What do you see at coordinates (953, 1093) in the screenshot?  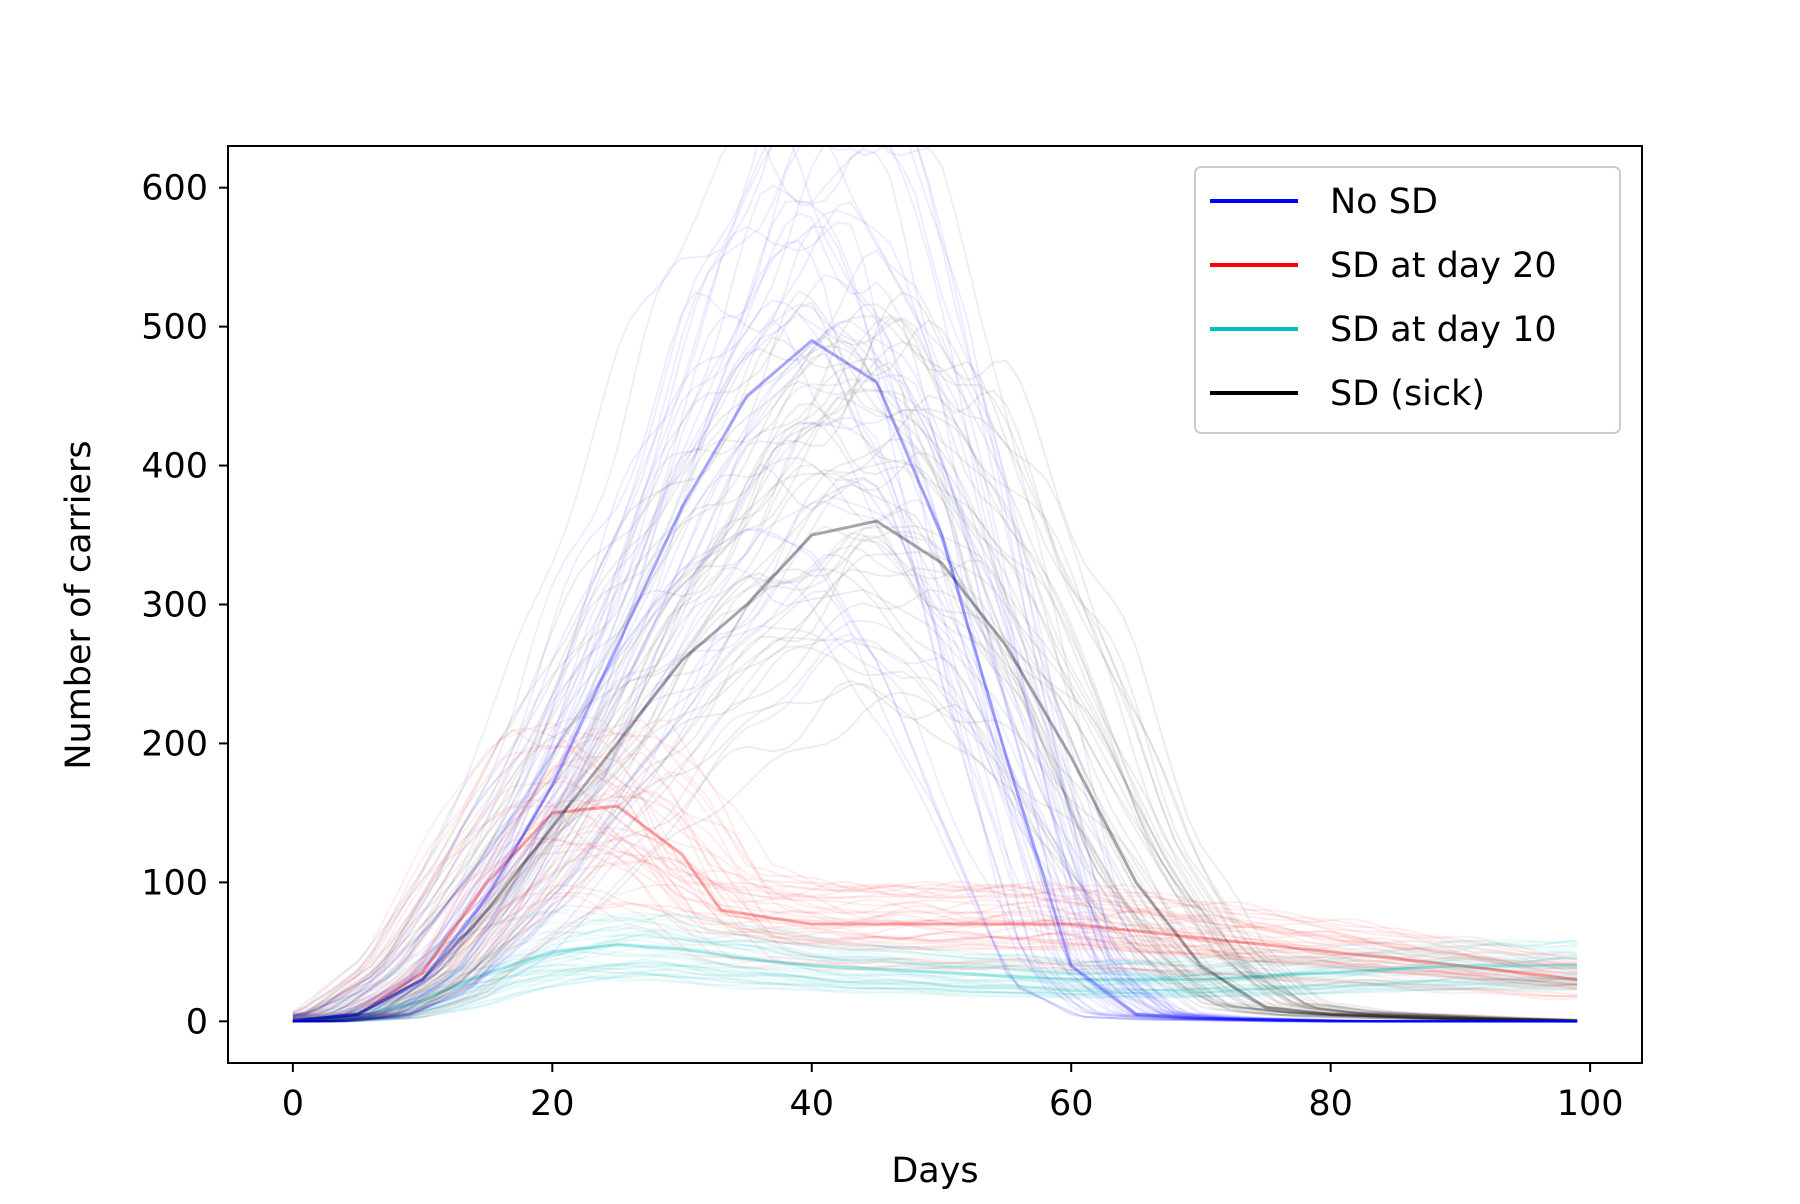 I see `x-axis: 0 20 40 60 80 100` at bounding box center [953, 1093].